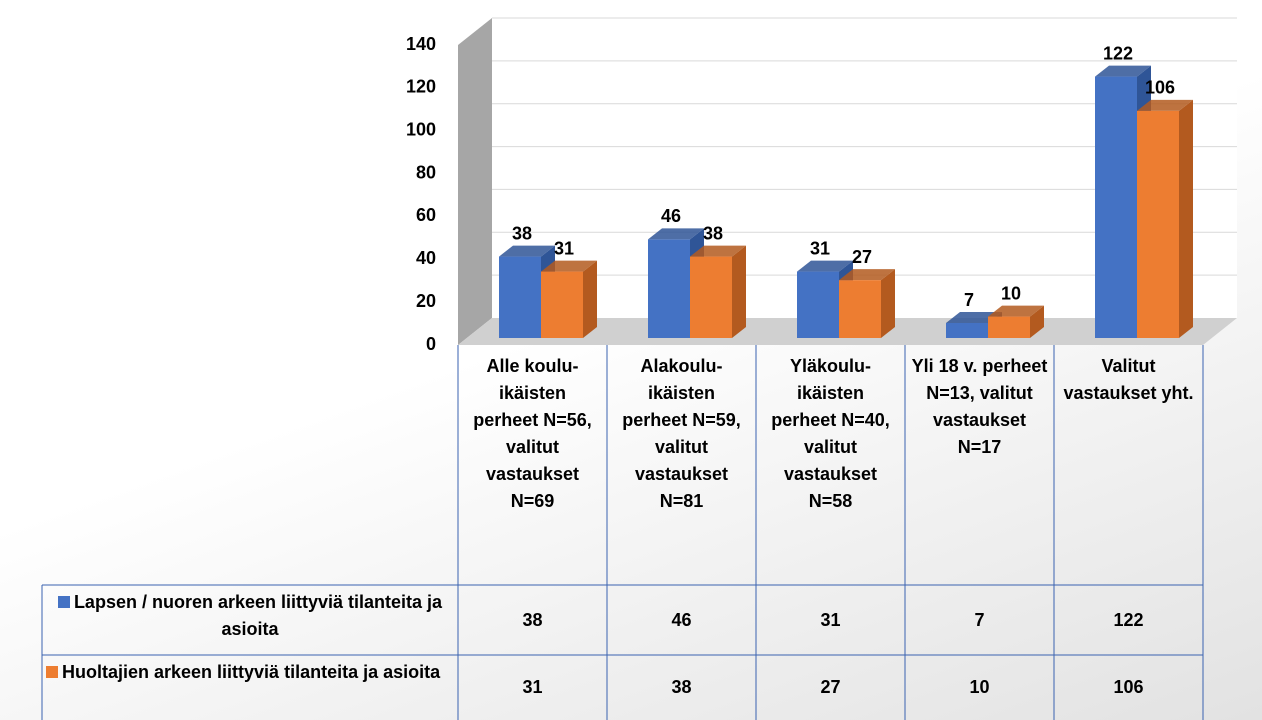 The width and height of the screenshot is (1262, 720). What do you see at coordinates (1011, 293) in the screenshot?
I see `data-label: 10` at bounding box center [1011, 293].